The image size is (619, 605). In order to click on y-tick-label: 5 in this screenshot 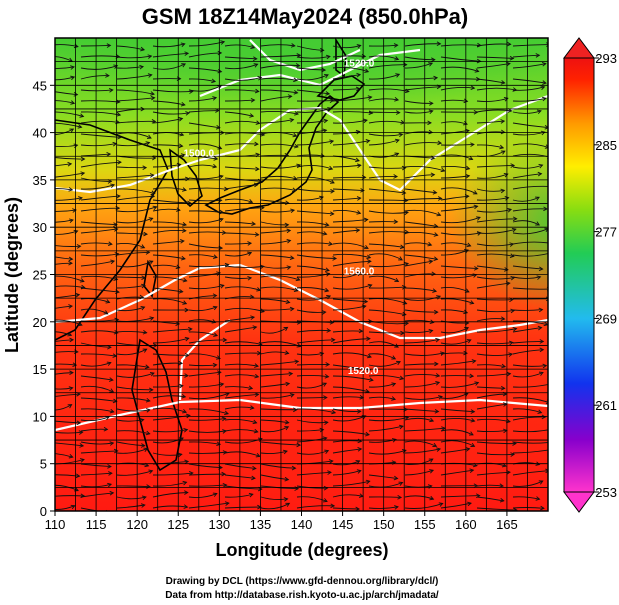, I will do `click(43, 464)`.